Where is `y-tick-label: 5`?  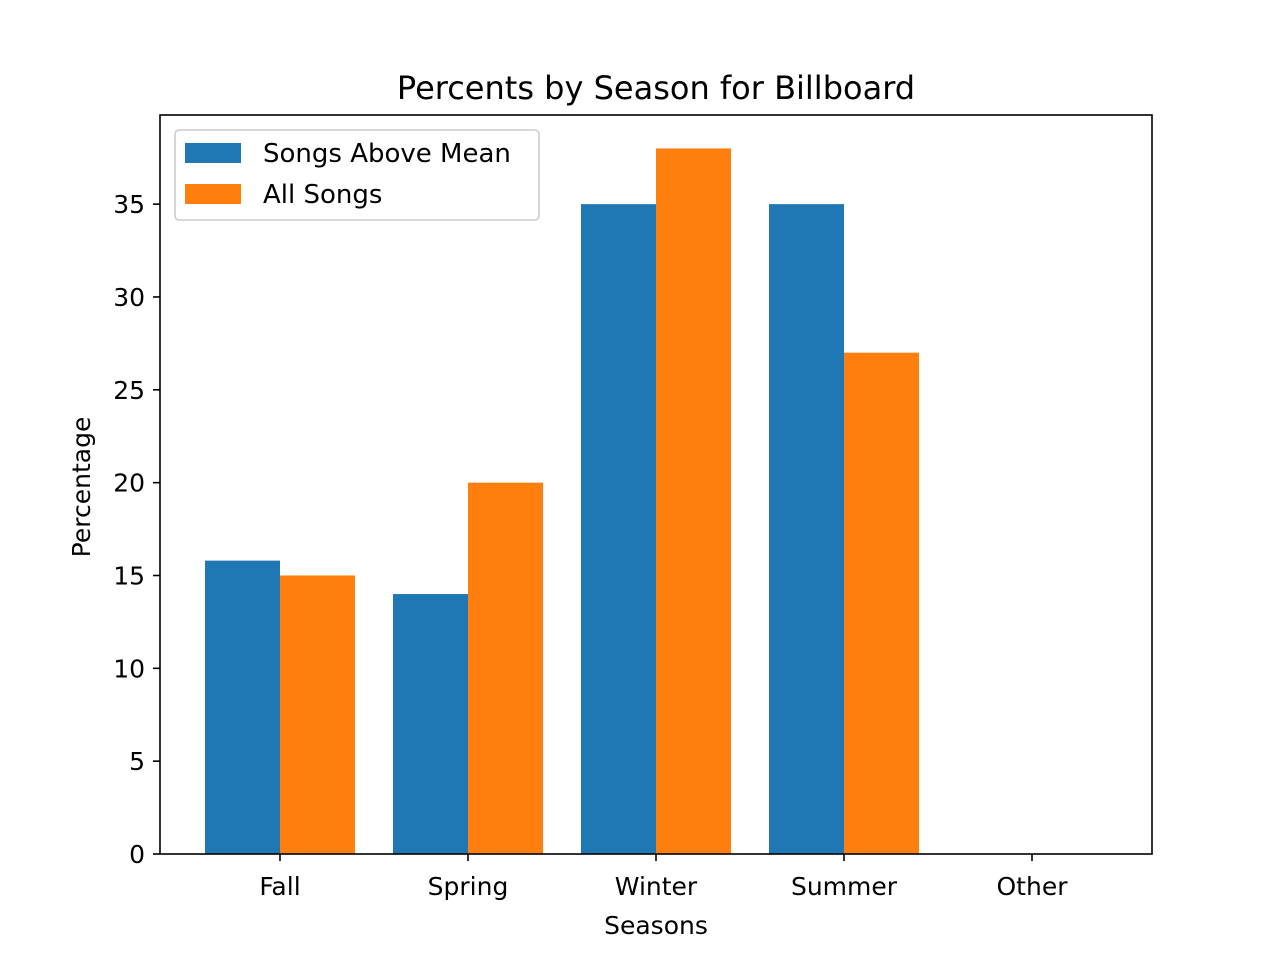 y-tick-label: 5 is located at coordinates (137, 761).